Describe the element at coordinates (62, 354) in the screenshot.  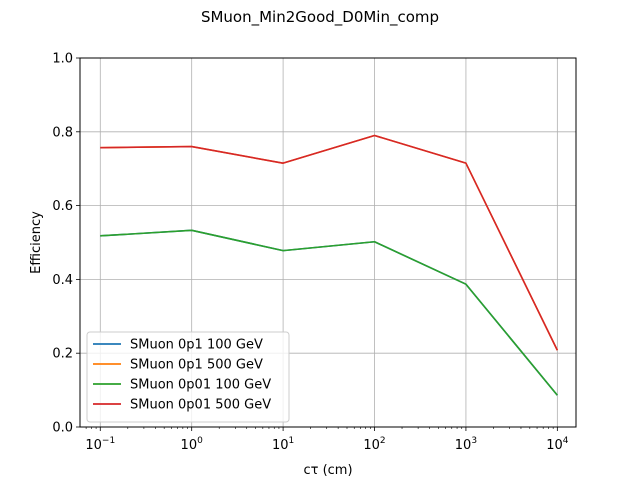
I see `y-tick-label: 0.2` at that location.